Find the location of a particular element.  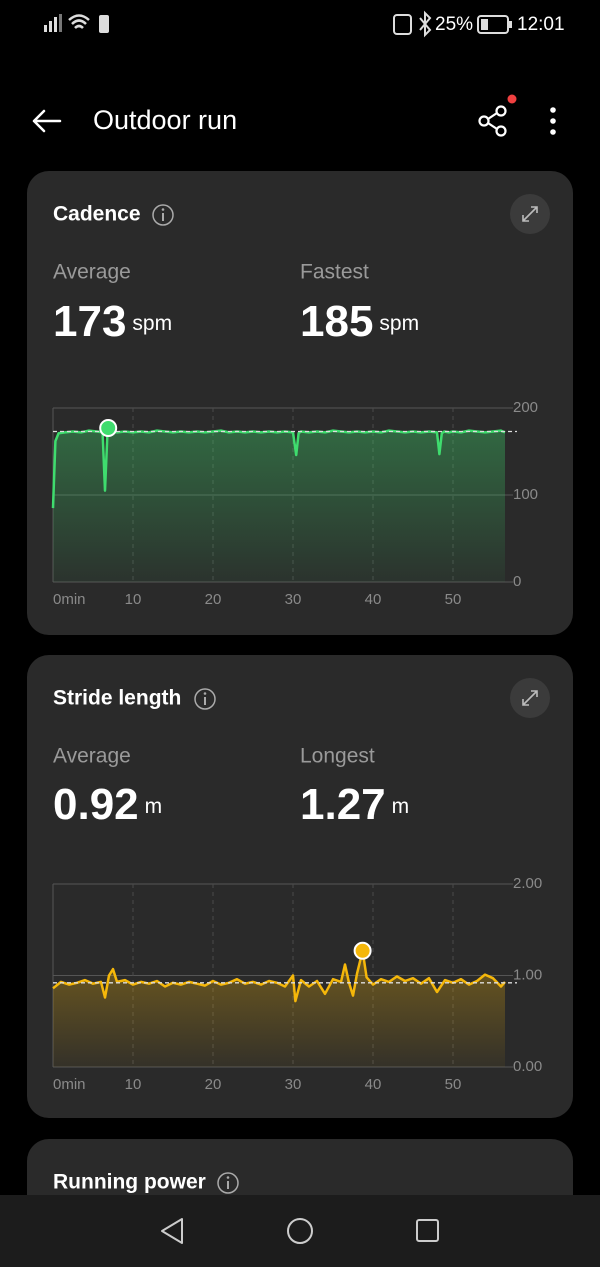

stat-number: 1.27 is located at coordinates (343, 804).